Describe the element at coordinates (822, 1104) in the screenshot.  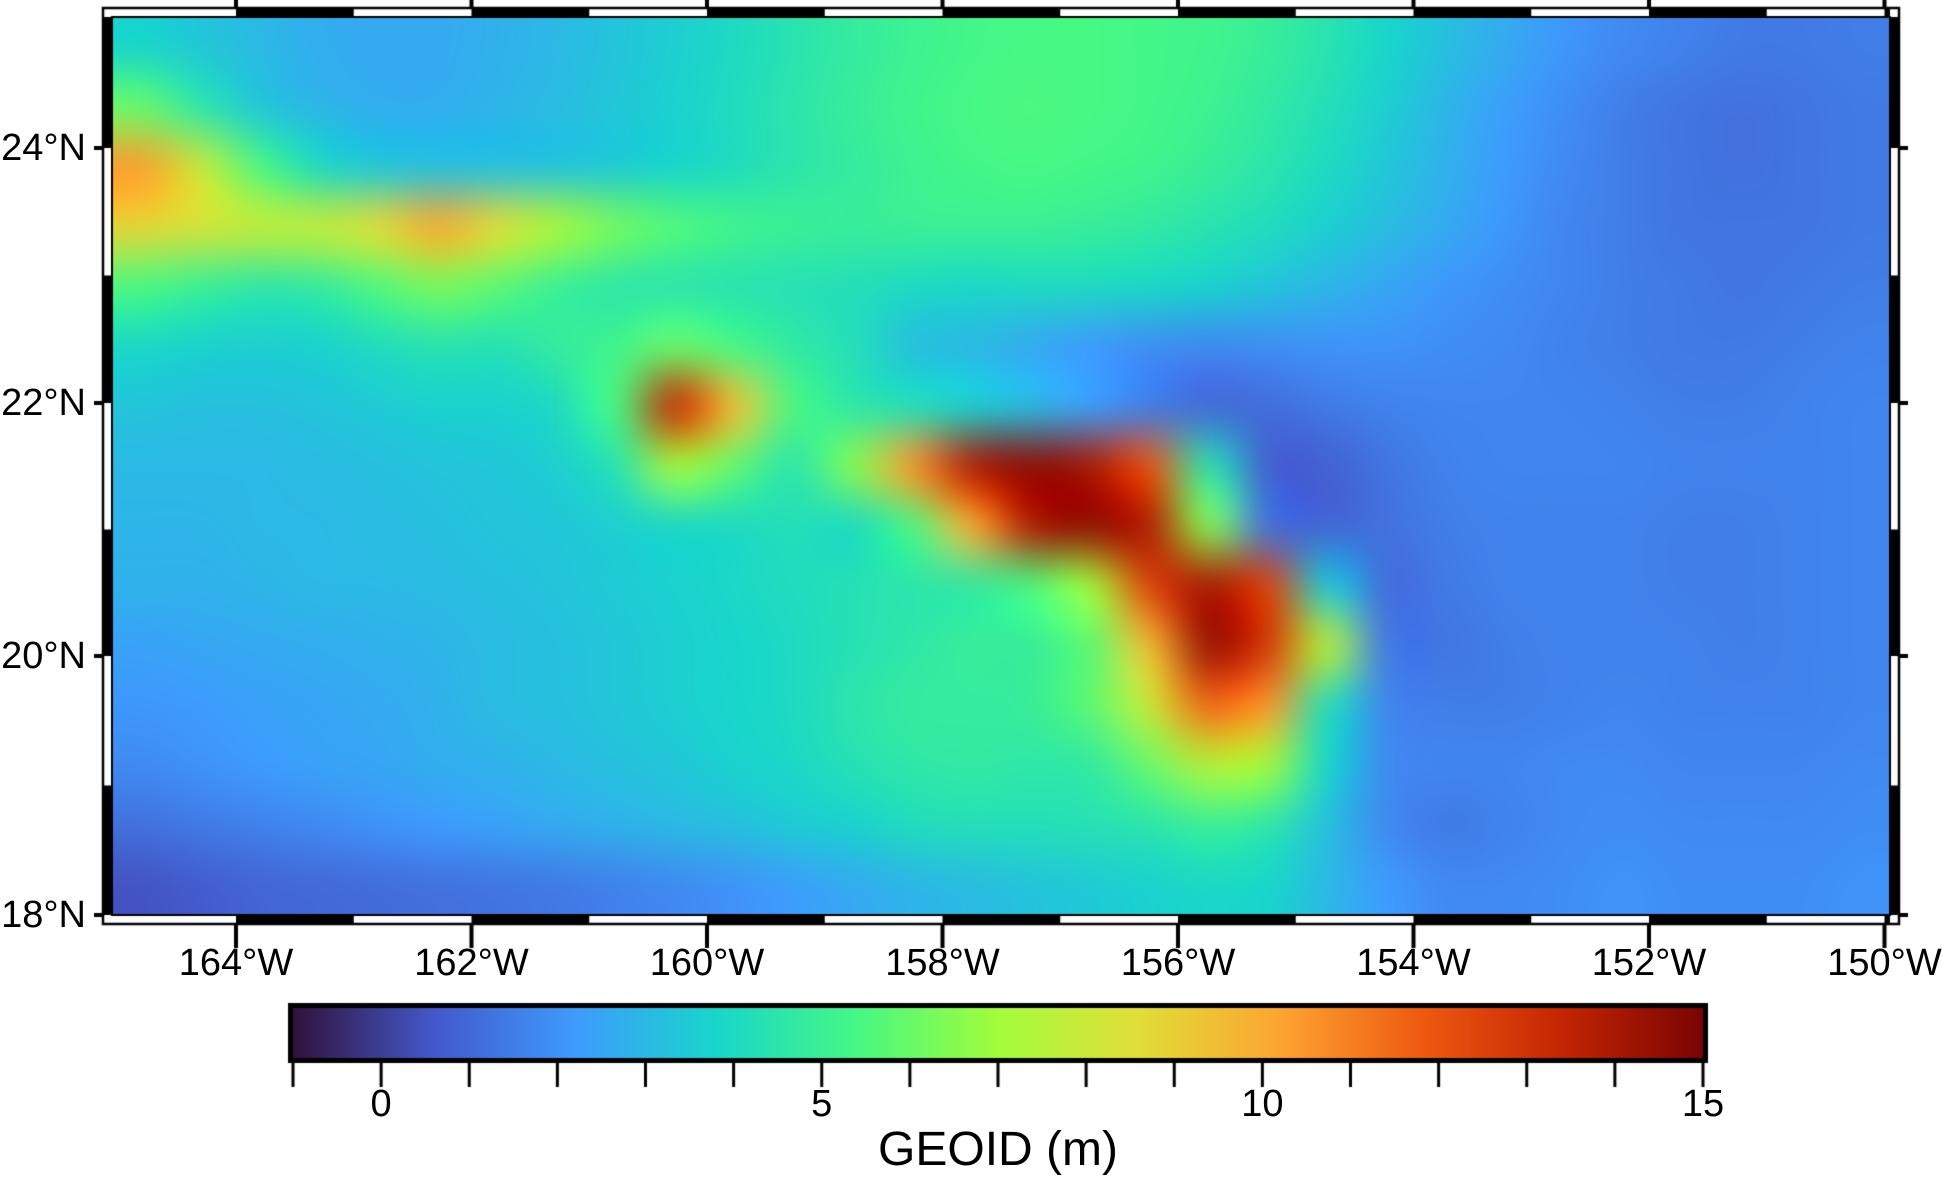
I see `colorbar-tick-label: 5` at that location.